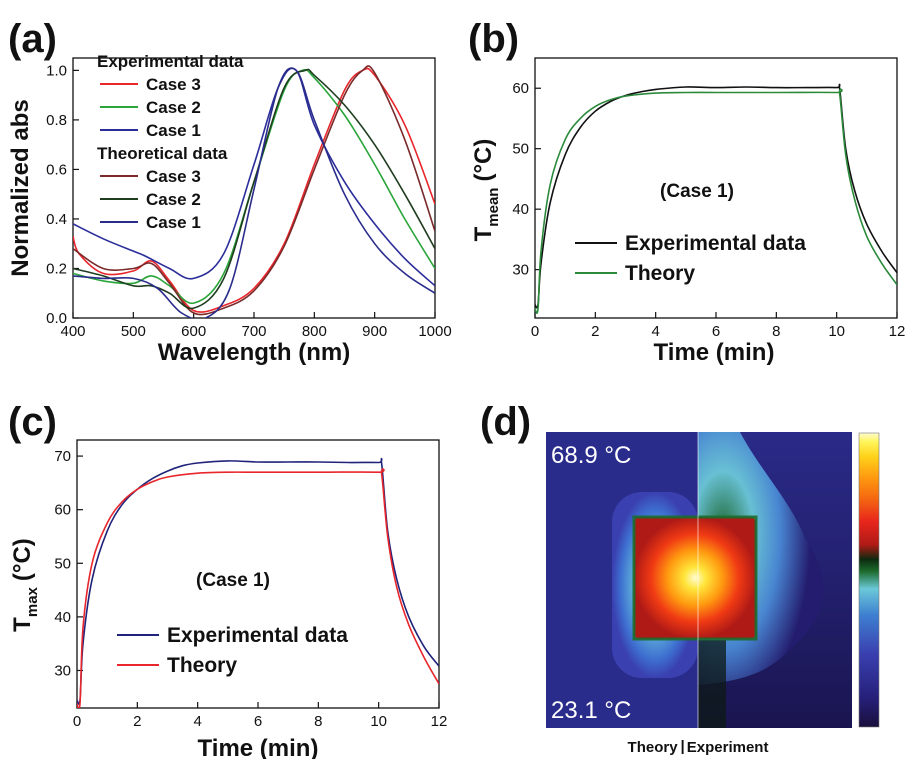  I want to click on y-tick-label: 0.4, so click(56, 219).